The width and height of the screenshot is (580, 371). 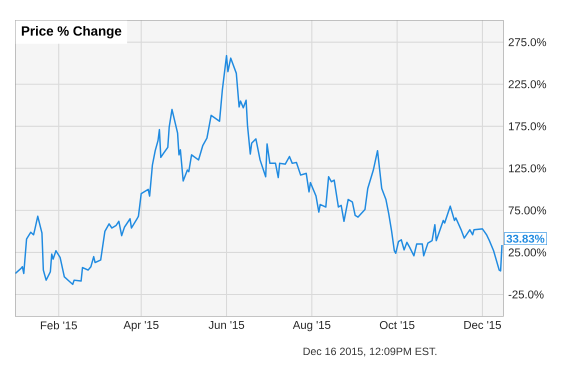 I want to click on y-tick-label: 25.00%, so click(x=527, y=252).